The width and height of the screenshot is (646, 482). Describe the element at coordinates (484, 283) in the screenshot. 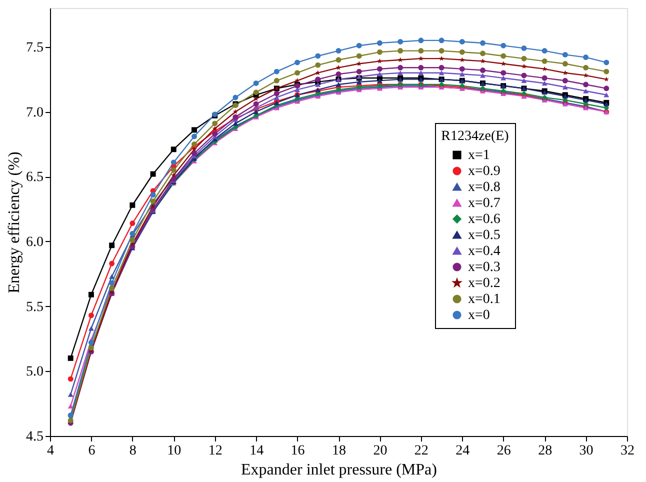

I see `legend-label: x=0.2` at that location.